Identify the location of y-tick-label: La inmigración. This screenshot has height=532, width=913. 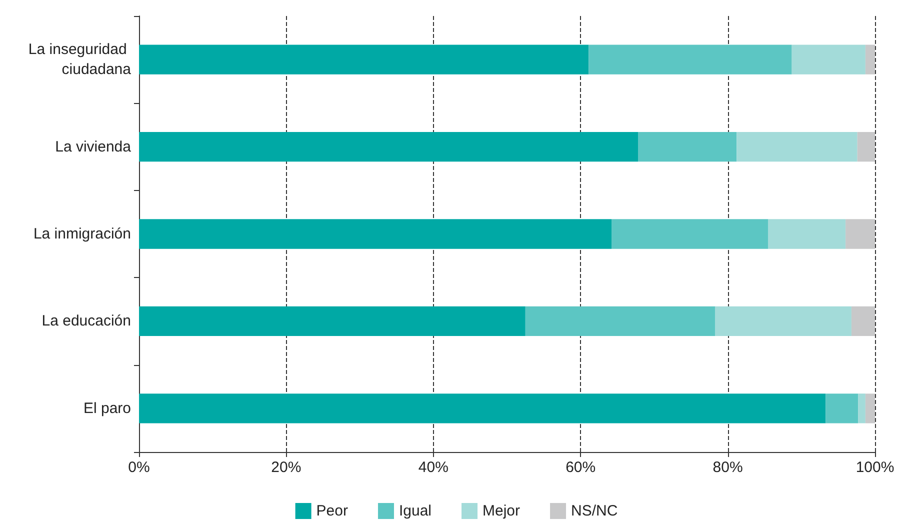
(82, 234).